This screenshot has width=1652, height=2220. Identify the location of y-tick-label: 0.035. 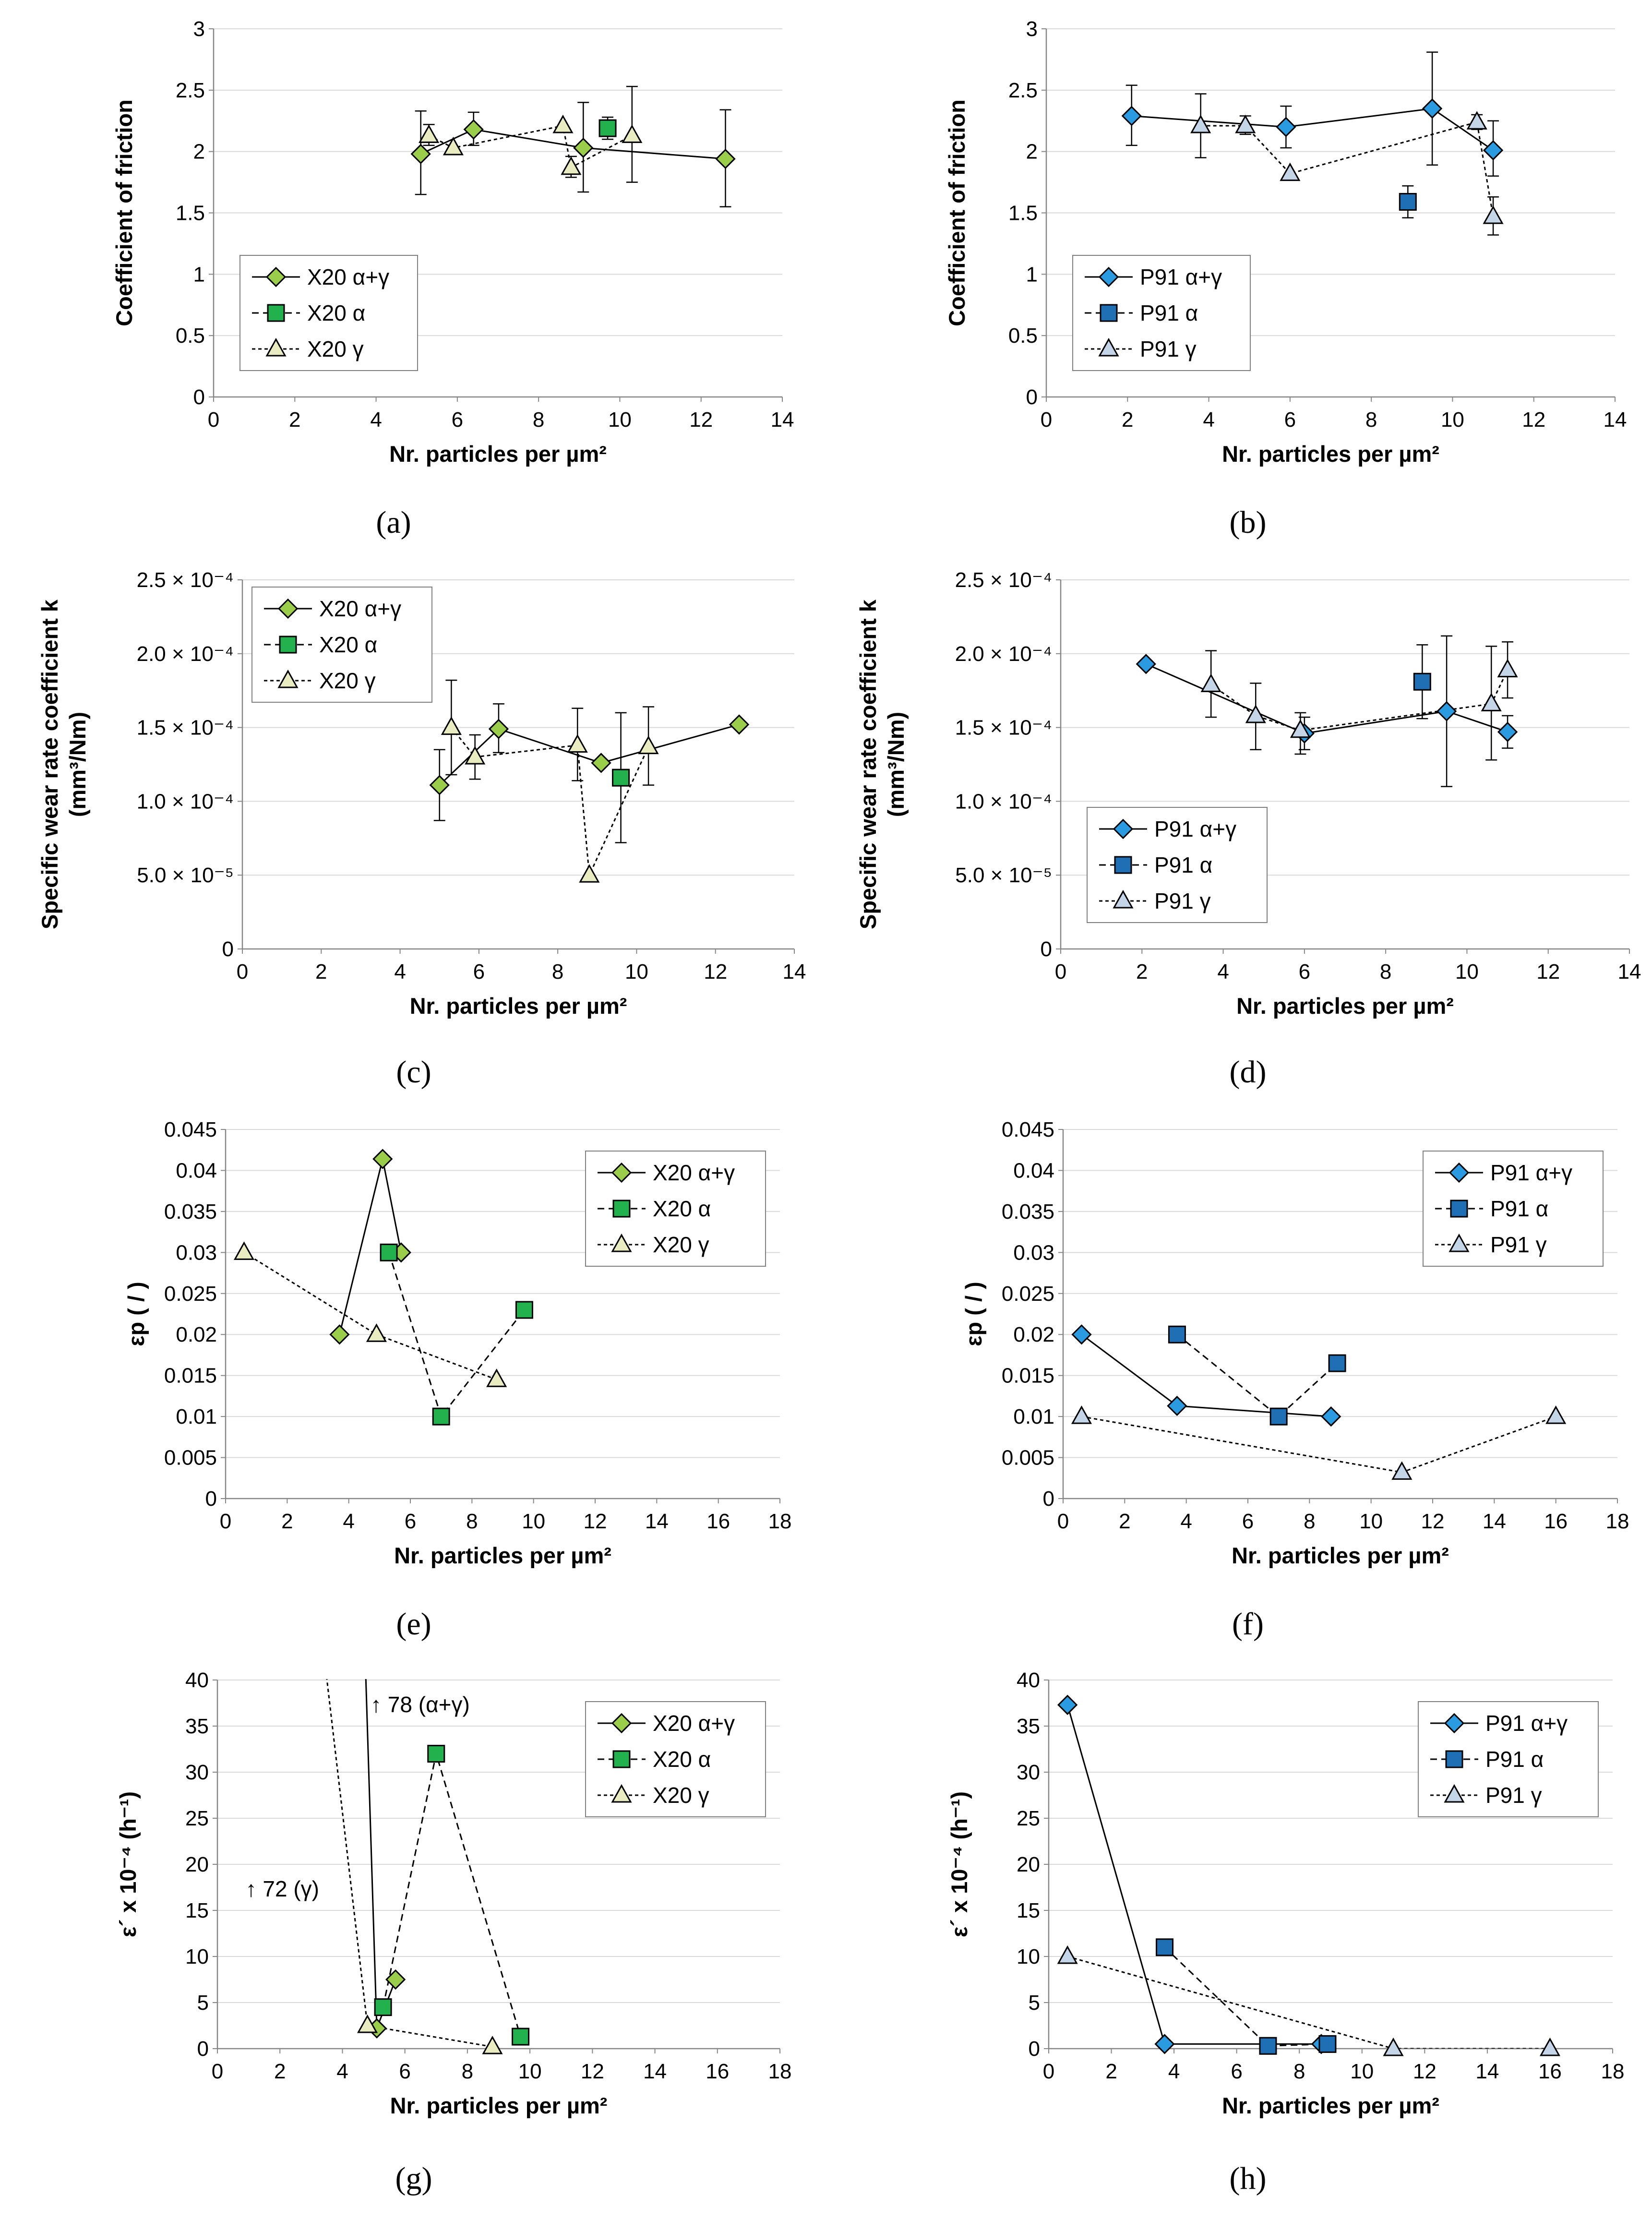
(1028, 1212).